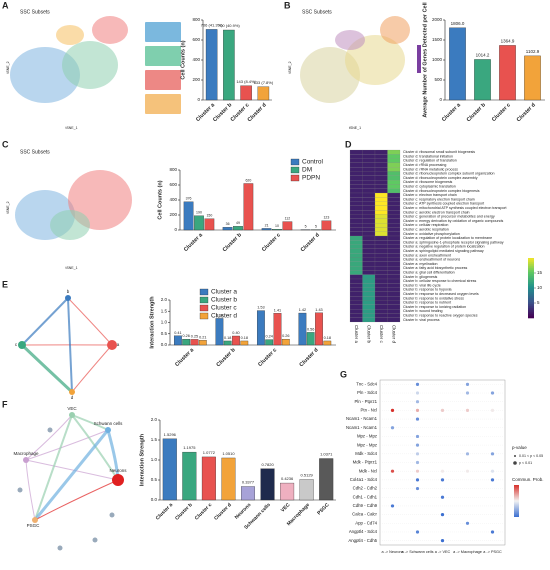 The image size is (550, 570). Describe the element at coordinates (343, 374) in the screenshot. I see `panel-letter: G` at that location.